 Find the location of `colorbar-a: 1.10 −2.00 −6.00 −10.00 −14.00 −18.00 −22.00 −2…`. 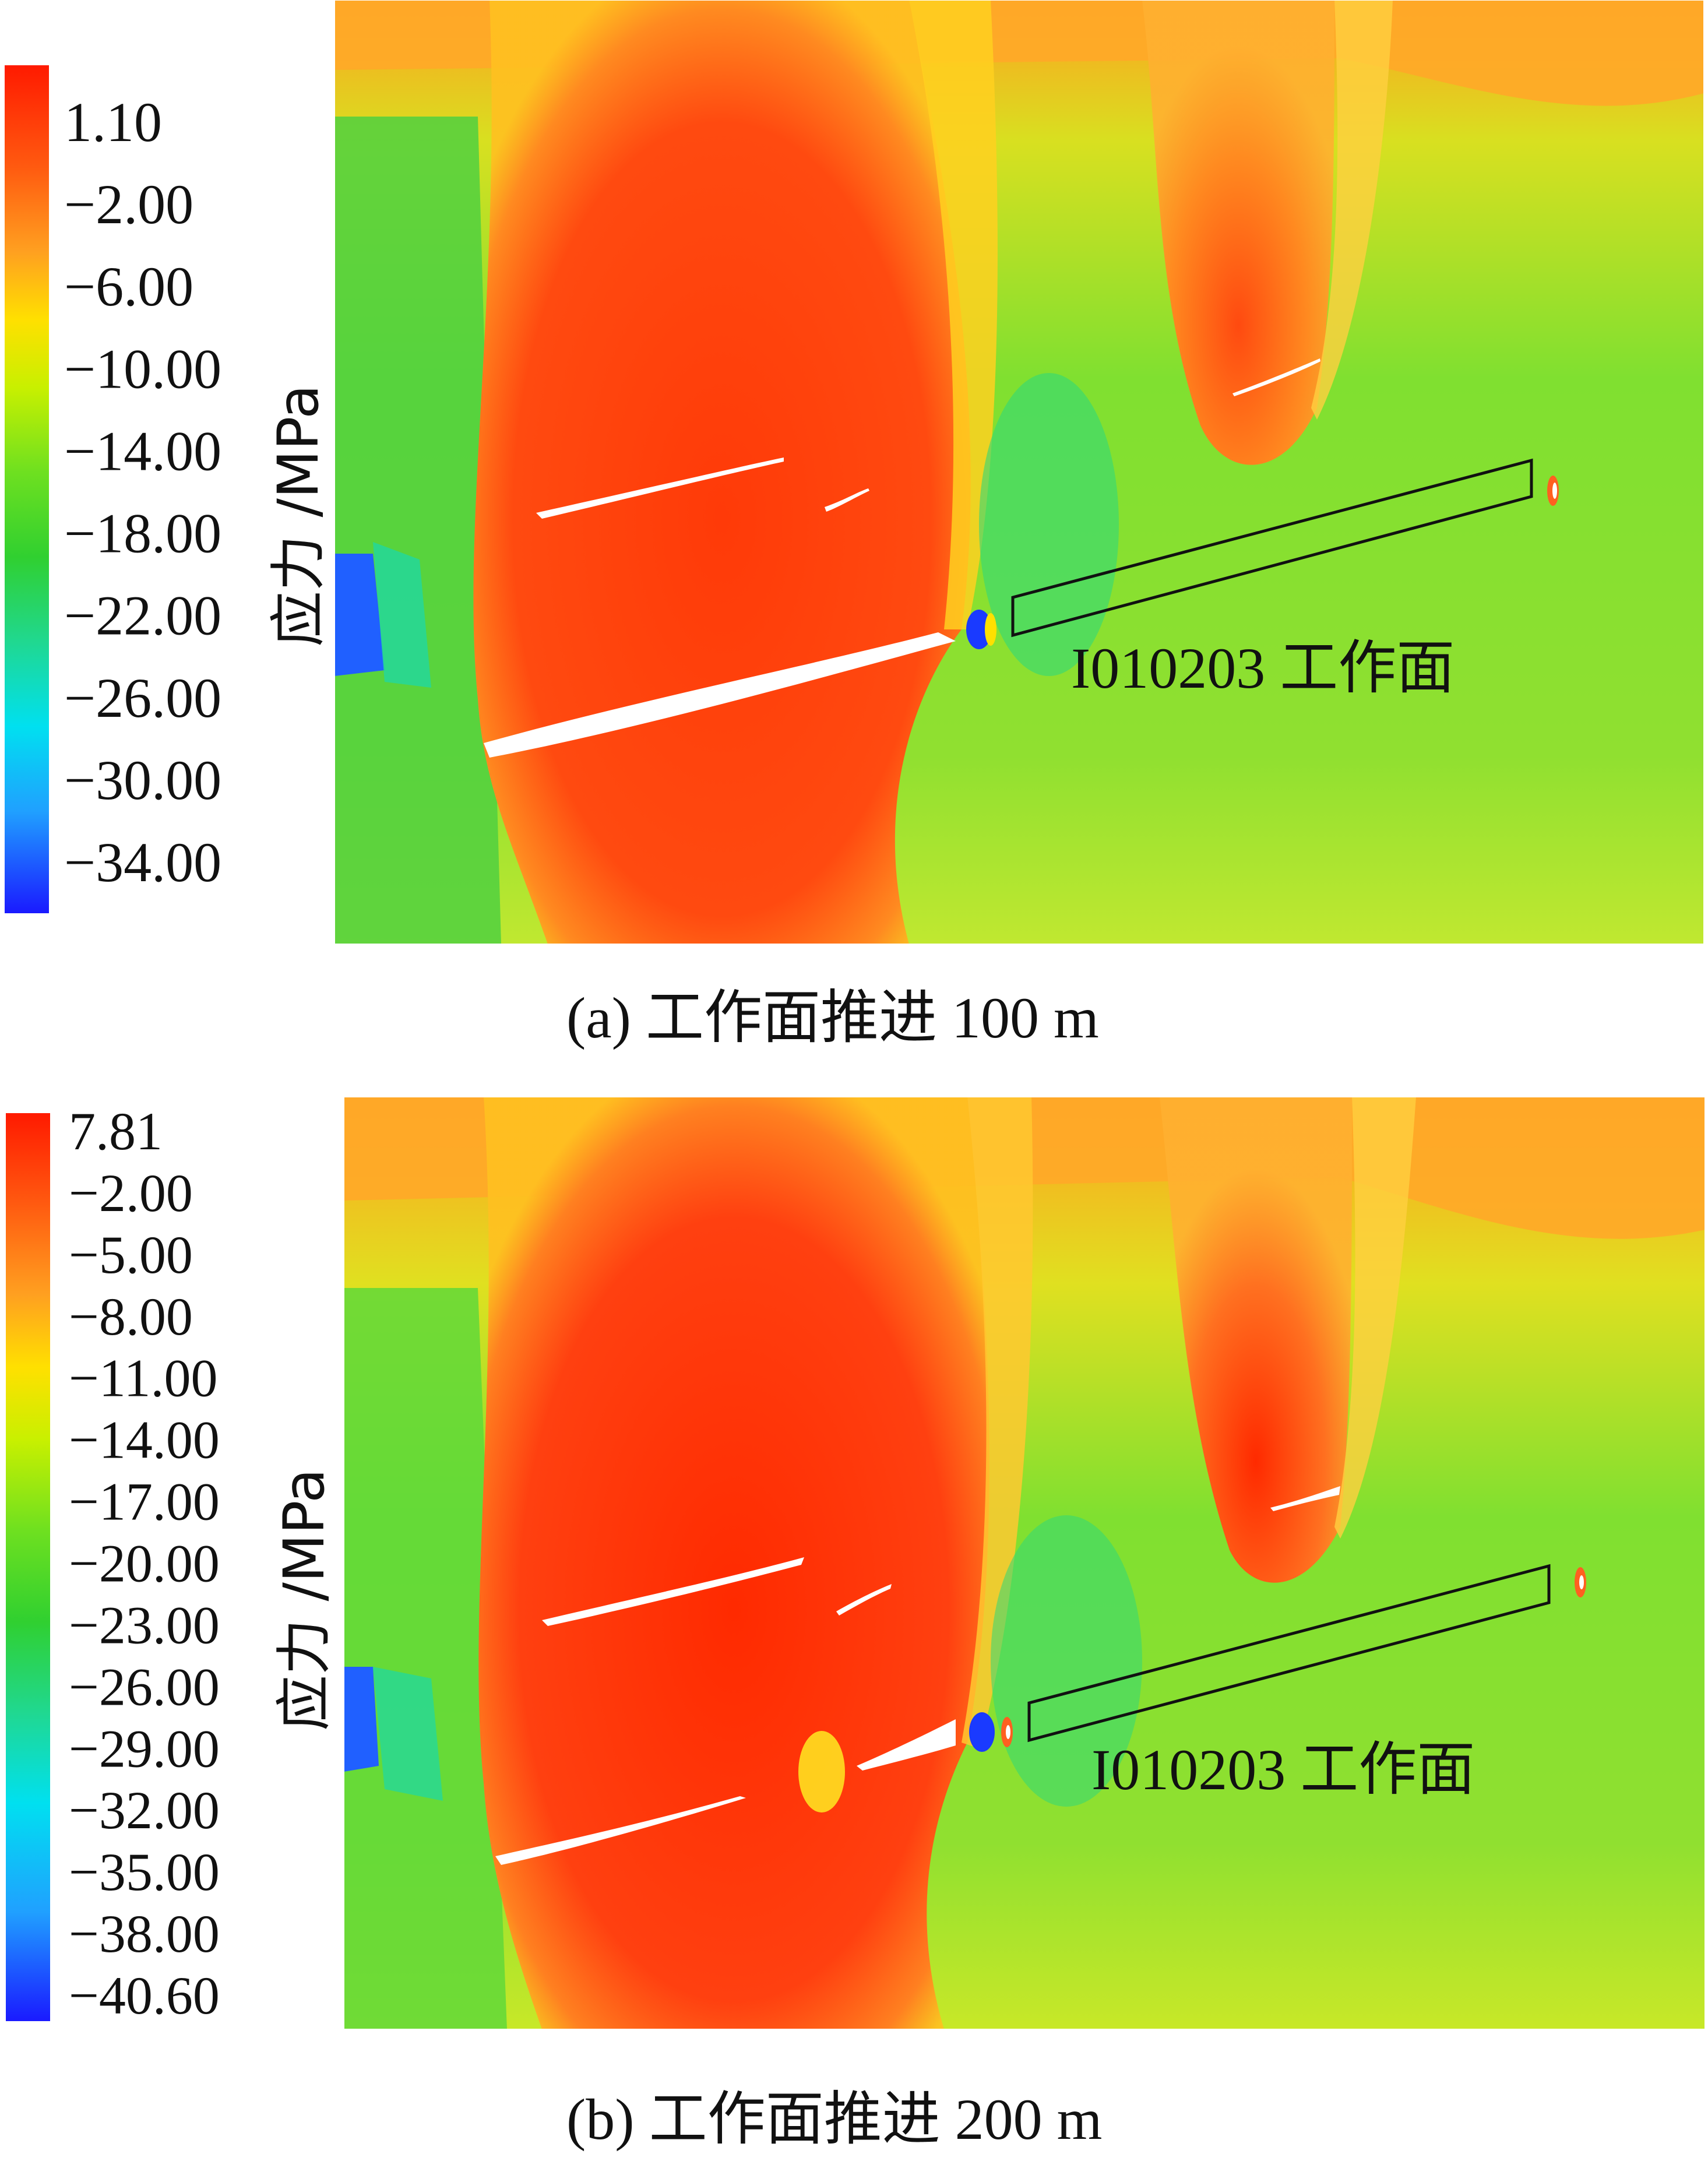

colorbar-a: 1.10 −2.00 −6.00 −10.00 −14.00 −18.00 −22.00 −2… is located at coordinates (168, 489).